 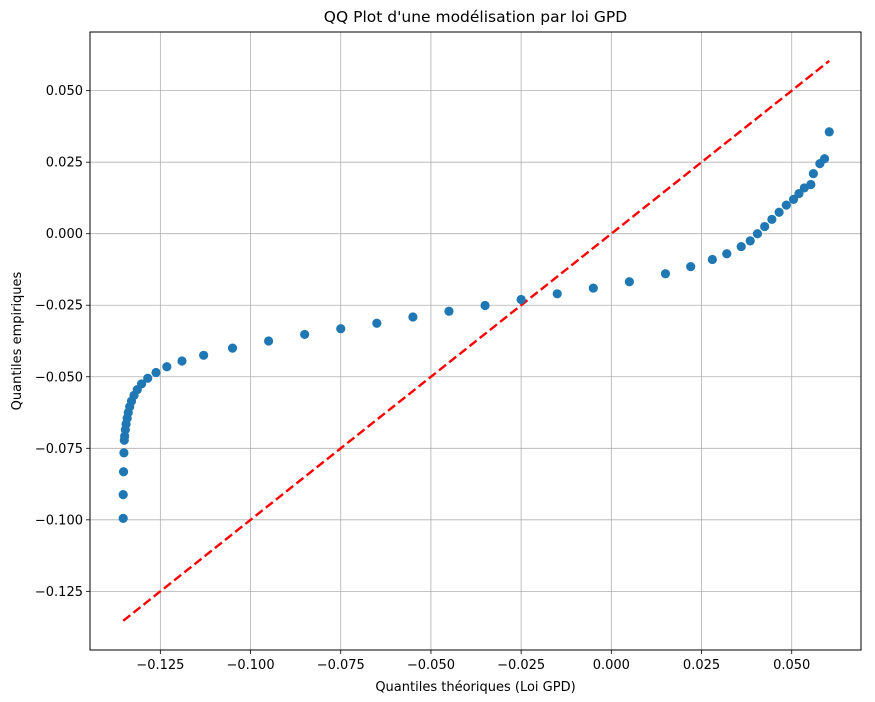 What do you see at coordinates (701, 665) in the screenshot?
I see `x-tick-label: 0.025` at bounding box center [701, 665].